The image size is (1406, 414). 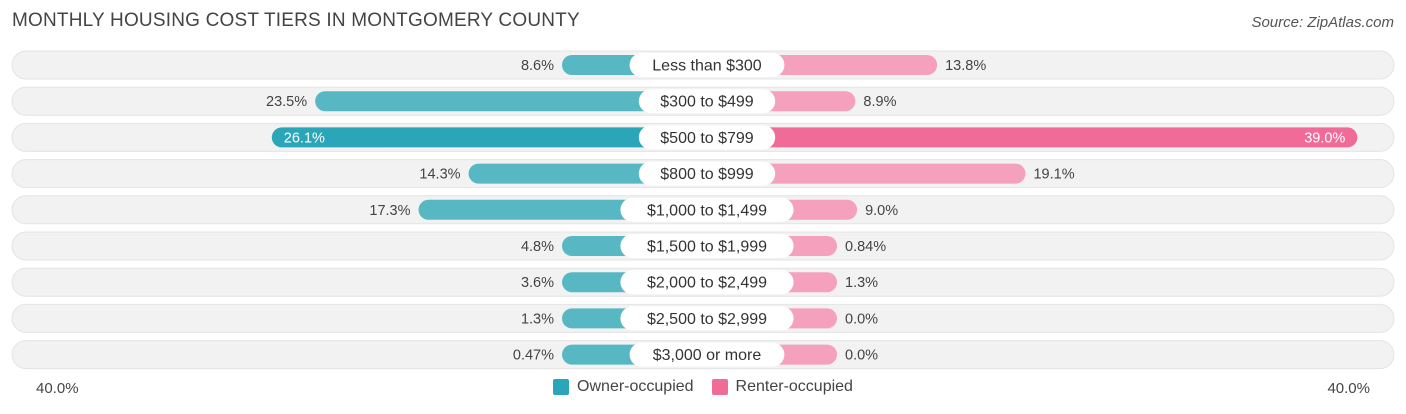 I want to click on legend-item-renter: Renter-occupied, so click(x=782, y=387).